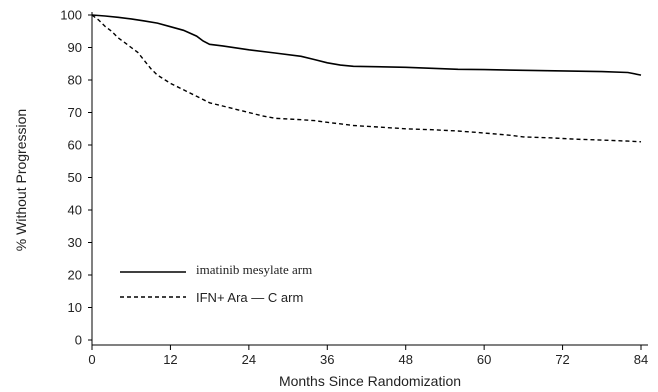 This screenshot has width=658, height=392. Describe the element at coordinates (170, 359) in the screenshot. I see `x-tick-label: 12` at that location.